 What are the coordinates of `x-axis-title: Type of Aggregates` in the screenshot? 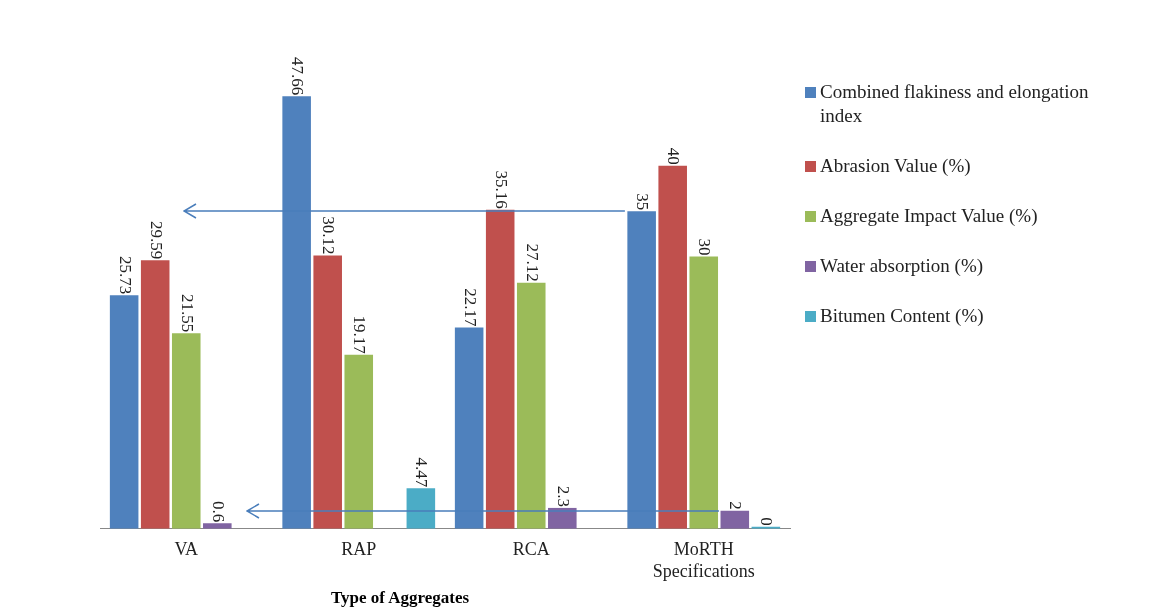 It's located at (400, 598).